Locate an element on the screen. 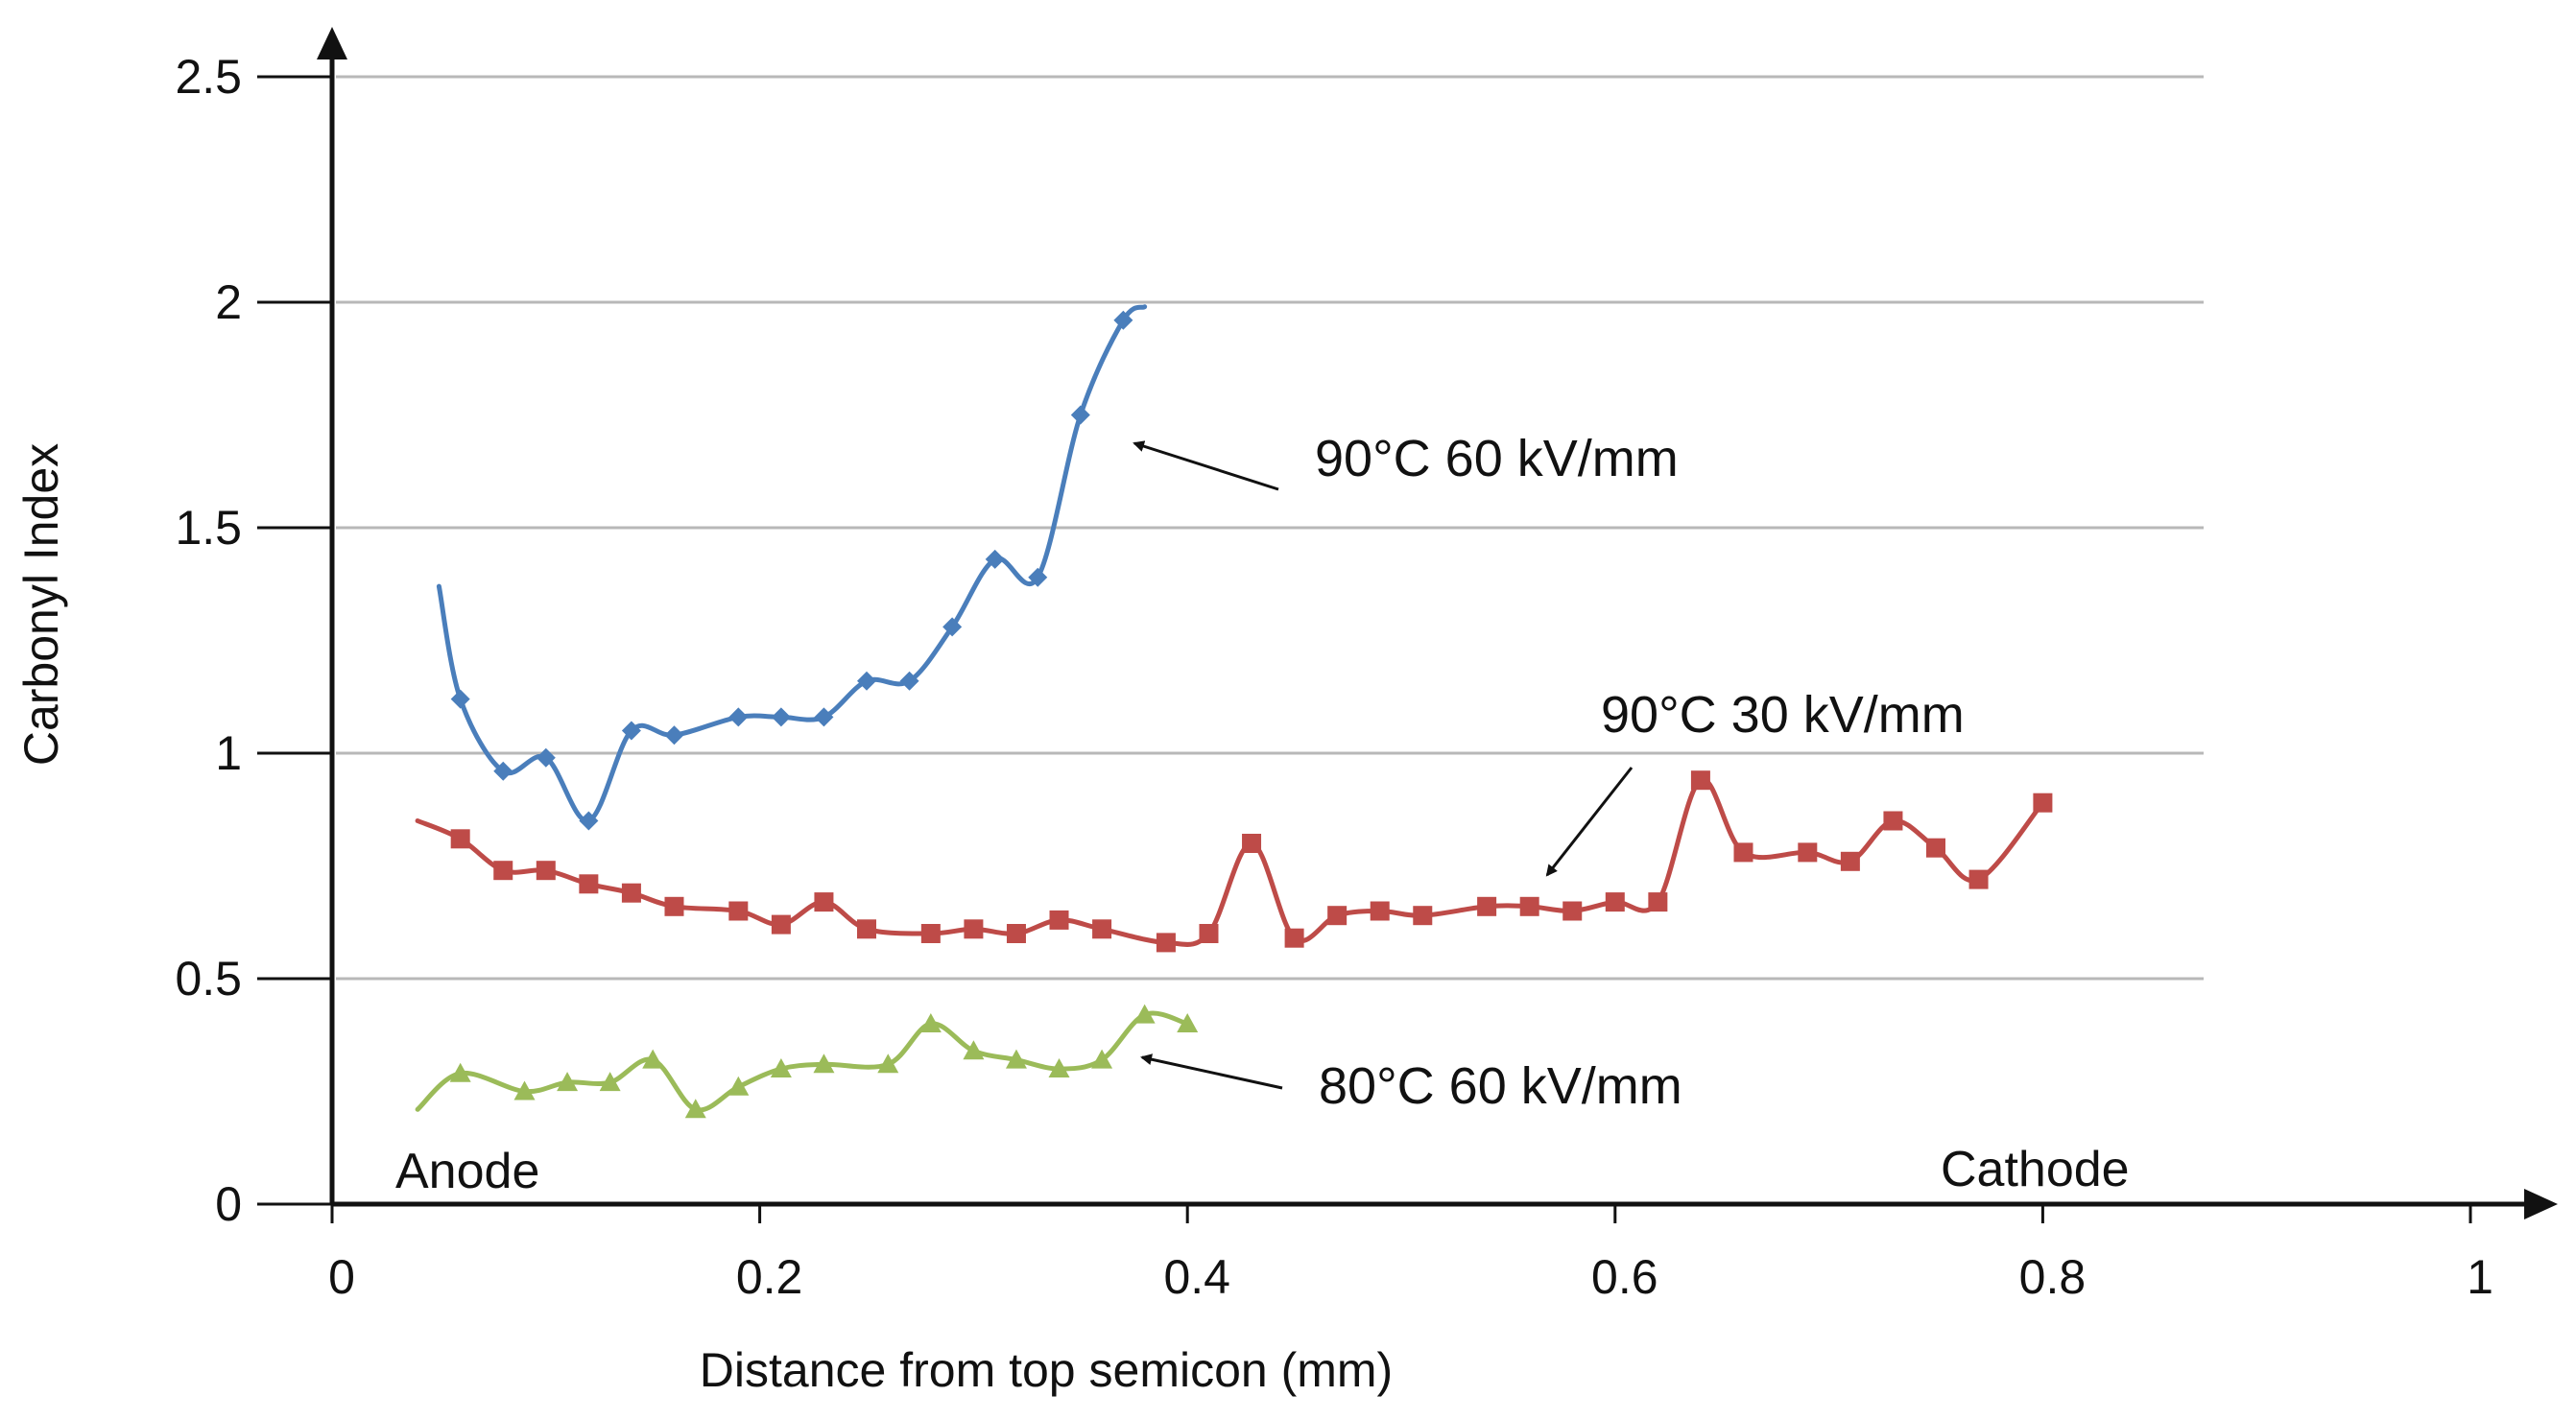 The width and height of the screenshot is (2576, 1420). annotation-90c-60kv: 90°C 60 kV/mm is located at coordinates (1497, 458).